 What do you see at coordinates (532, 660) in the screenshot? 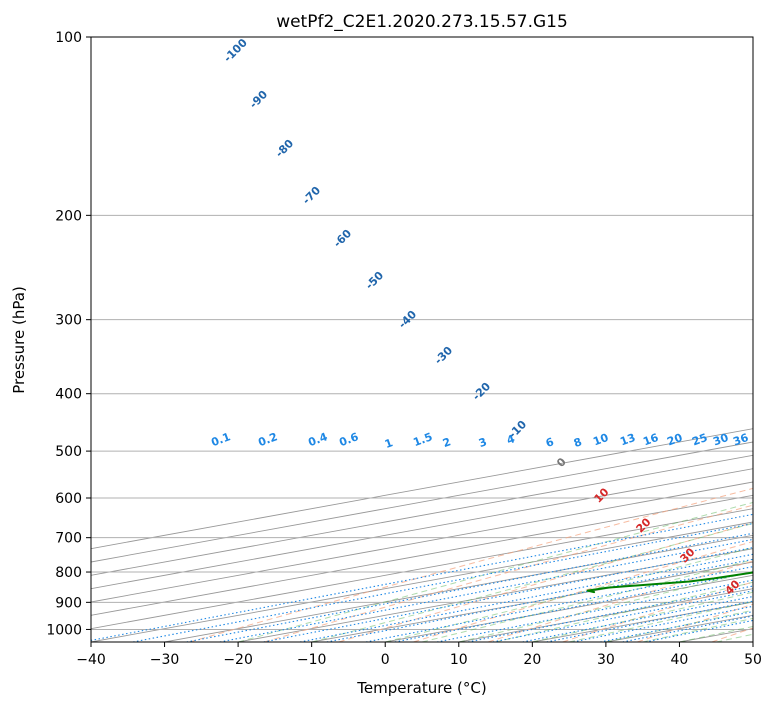
I see `x-tick-label: 20` at bounding box center [532, 660].